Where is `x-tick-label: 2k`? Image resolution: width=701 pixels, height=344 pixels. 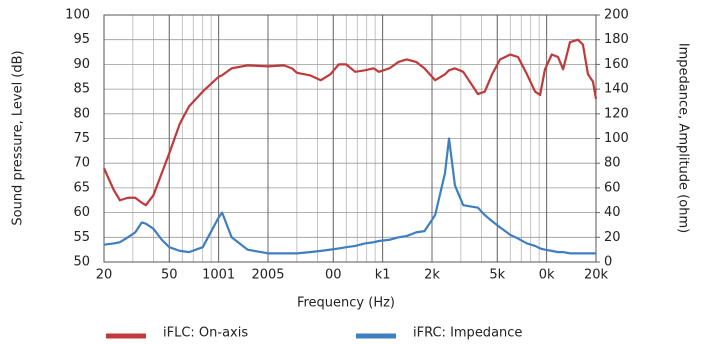 x-tick-label: 2k is located at coordinates (432, 275).